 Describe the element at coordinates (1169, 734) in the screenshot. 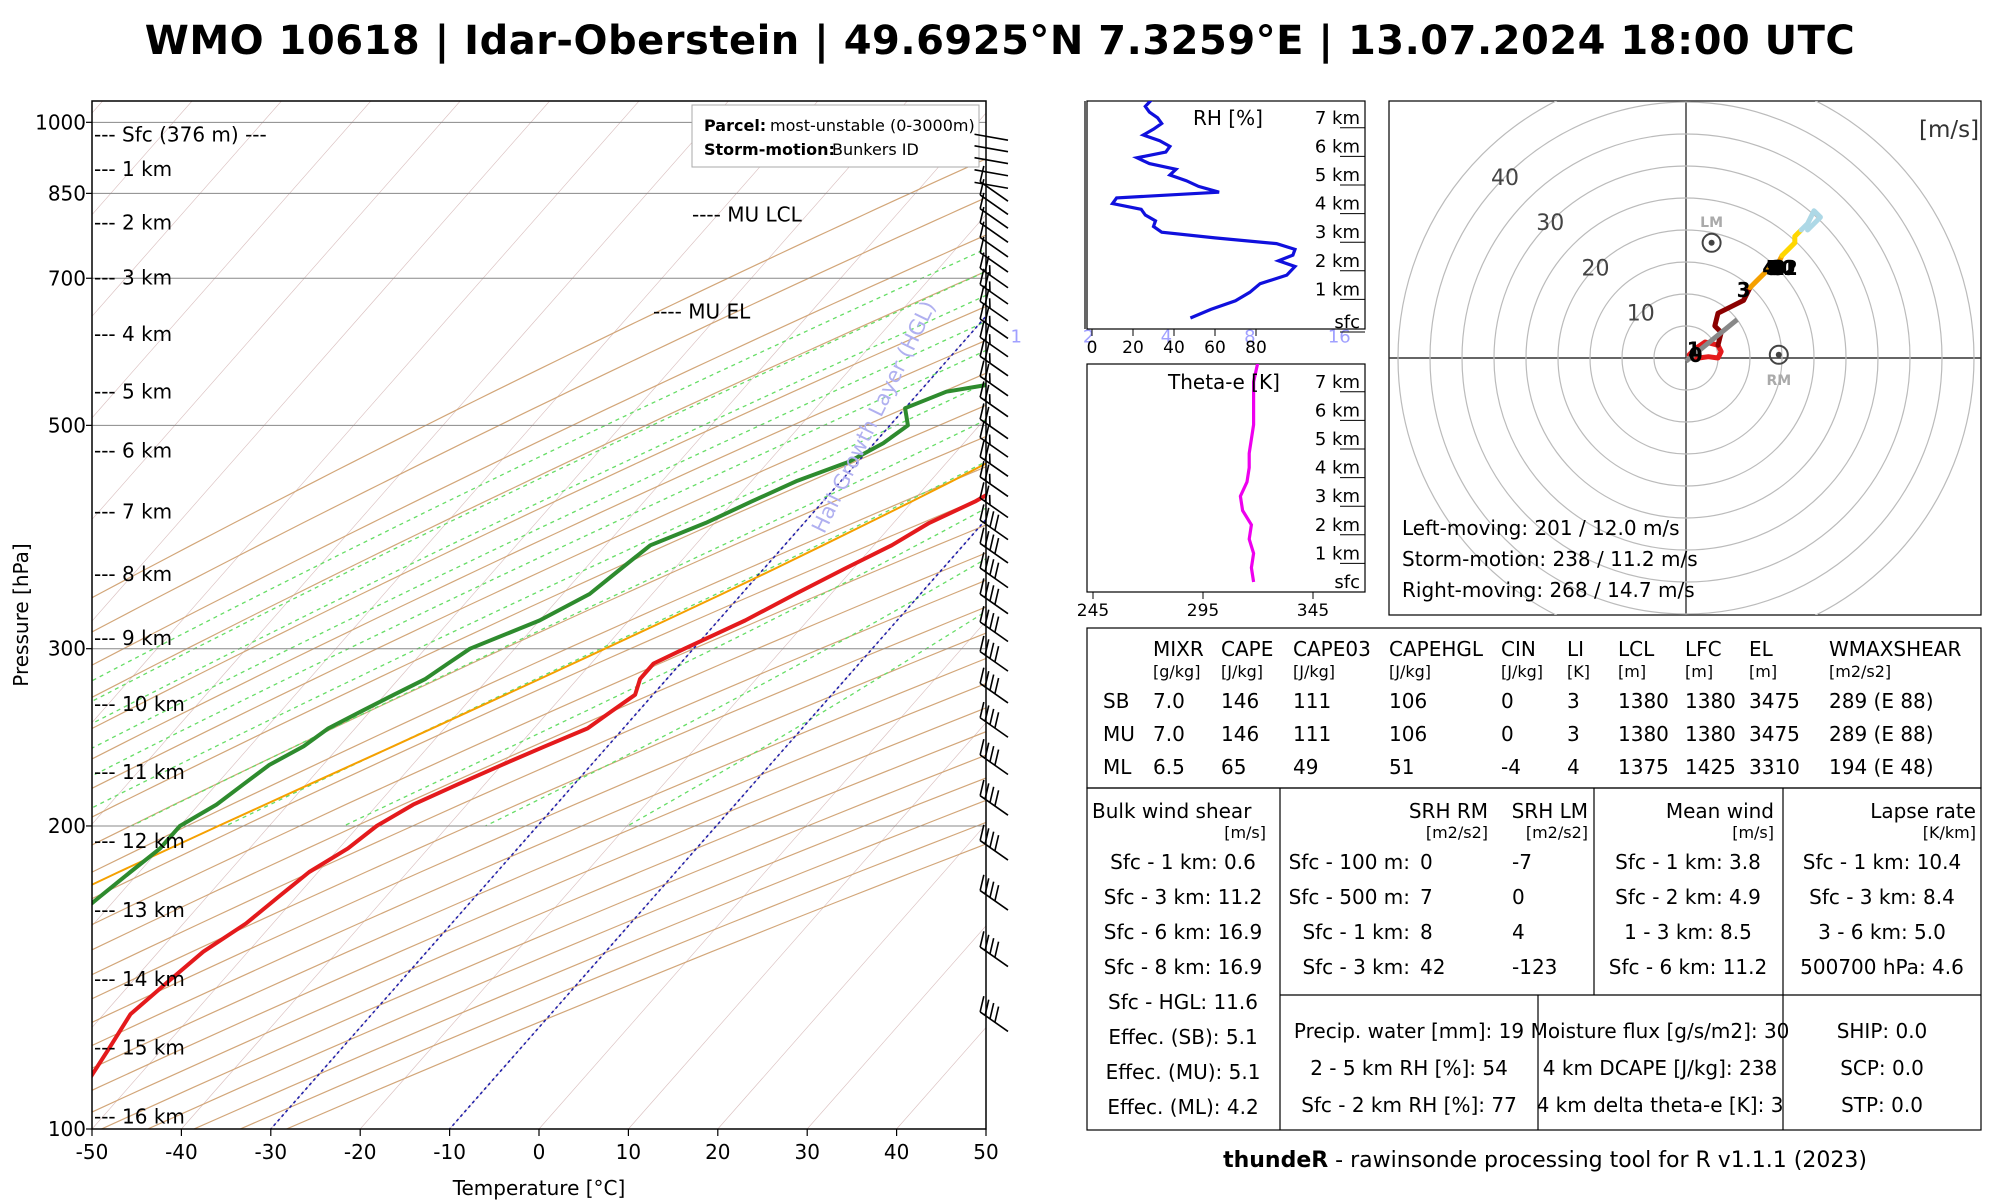

I see `param-cell: 7.0` at that location.